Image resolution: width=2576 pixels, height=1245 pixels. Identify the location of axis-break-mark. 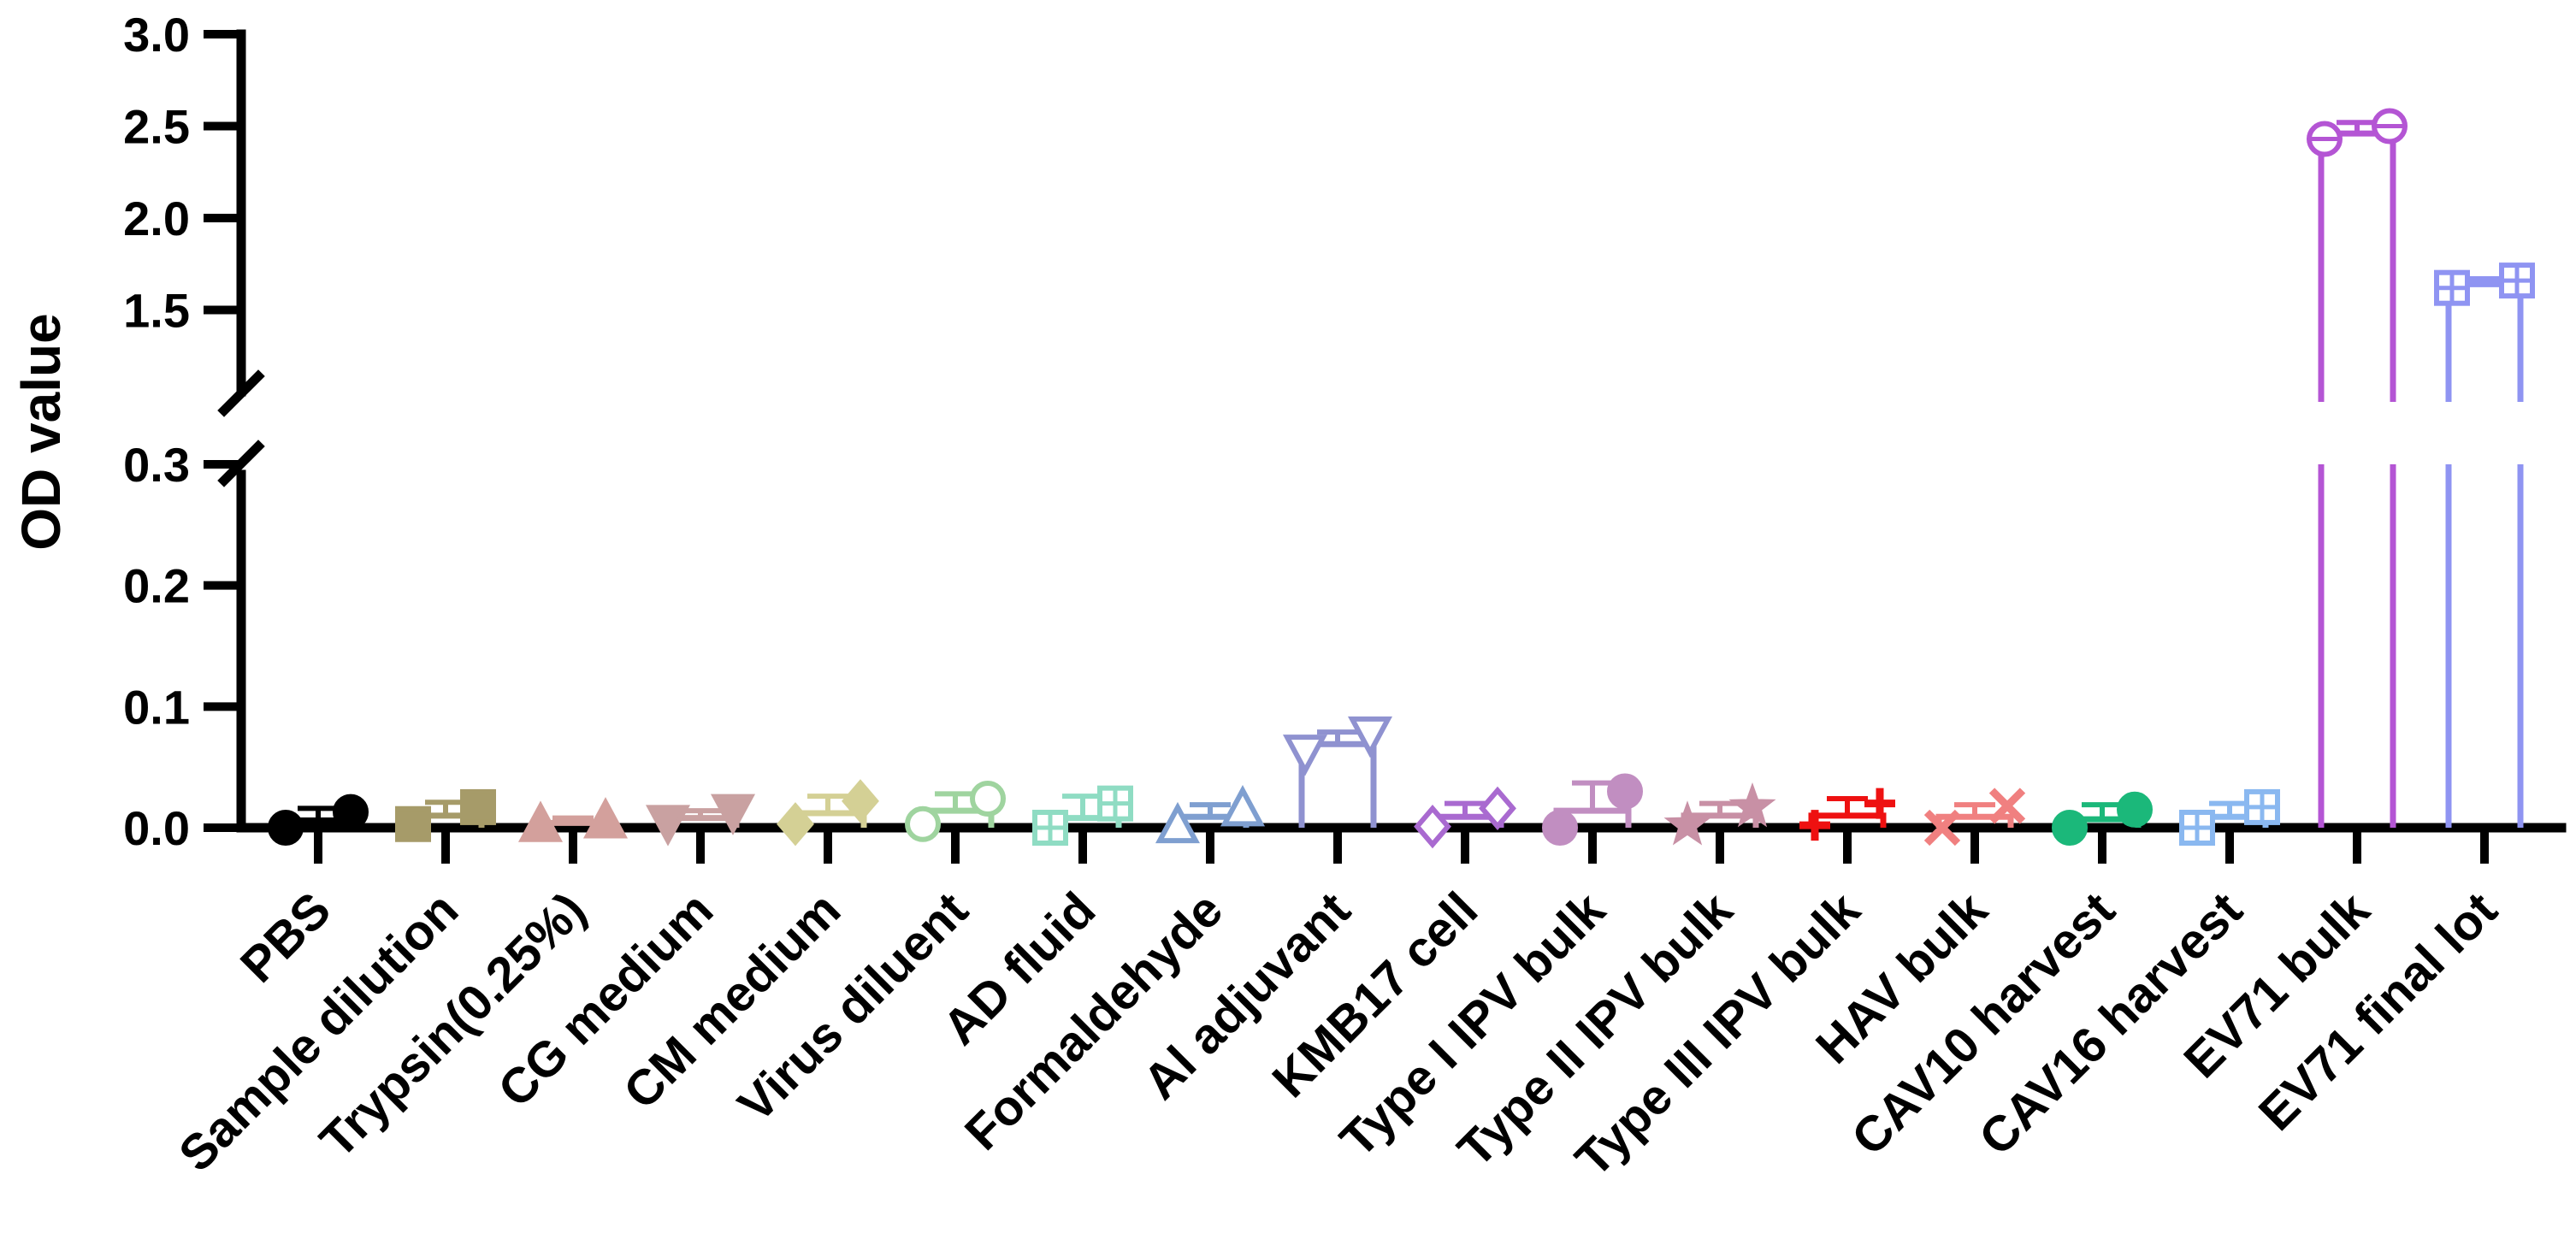
(241, 393).